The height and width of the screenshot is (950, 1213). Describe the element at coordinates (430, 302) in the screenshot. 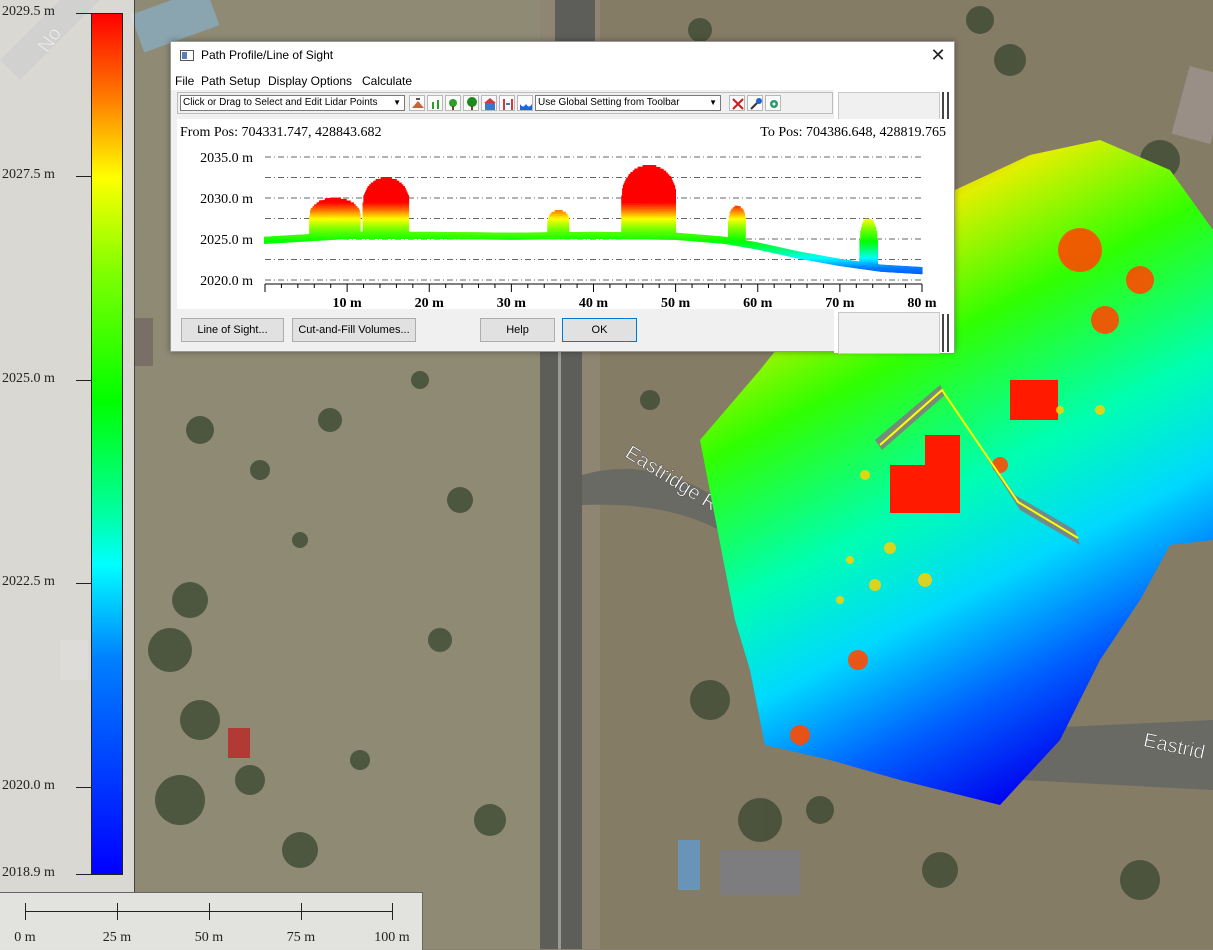

I see `x-tick-label: 20 m` at that location.